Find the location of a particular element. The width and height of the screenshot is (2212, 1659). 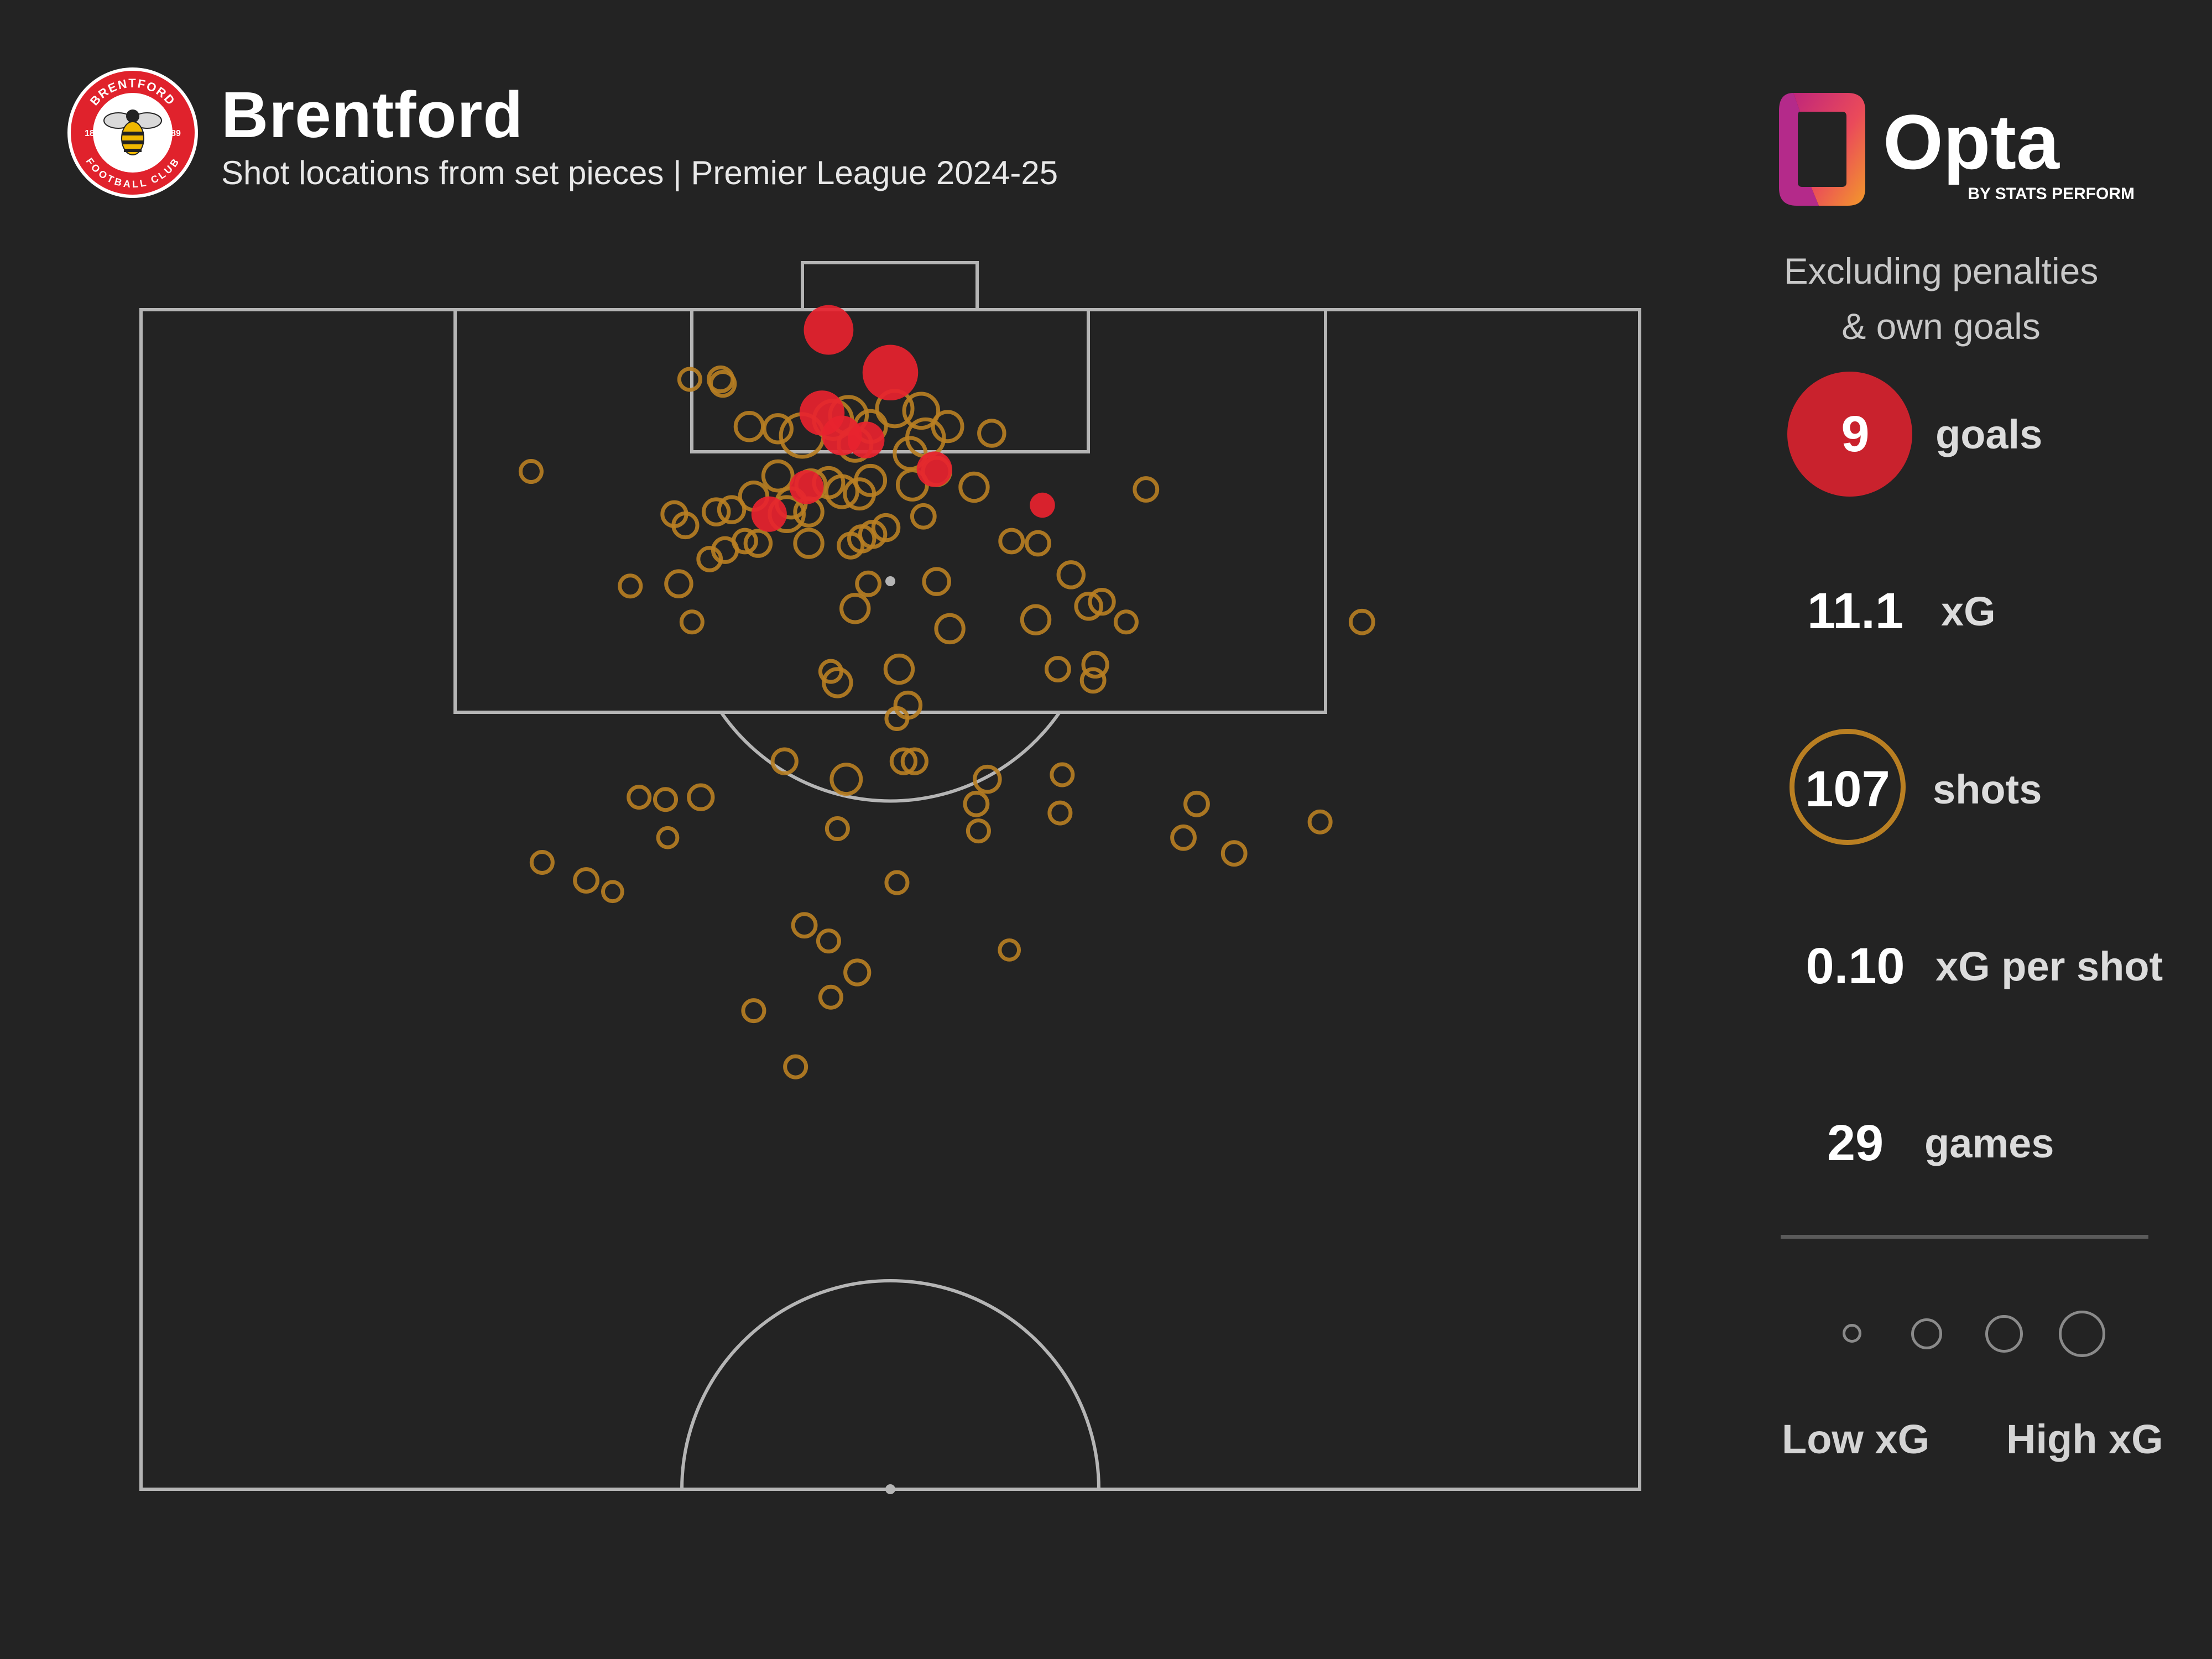

note-line-2: & own goals is located at coordinates (1941, 327).